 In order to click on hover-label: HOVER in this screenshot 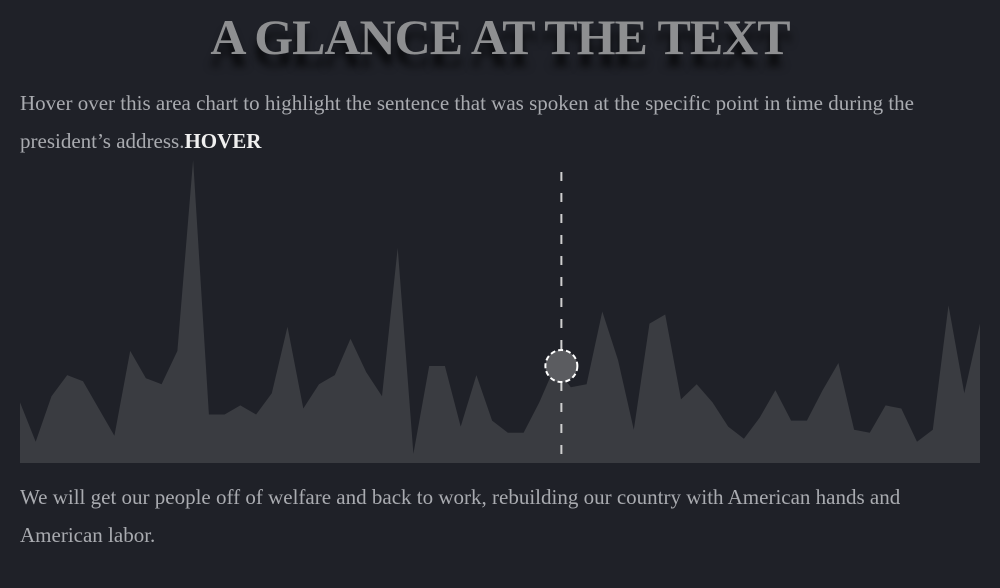, I will do `click(223, 141)`.